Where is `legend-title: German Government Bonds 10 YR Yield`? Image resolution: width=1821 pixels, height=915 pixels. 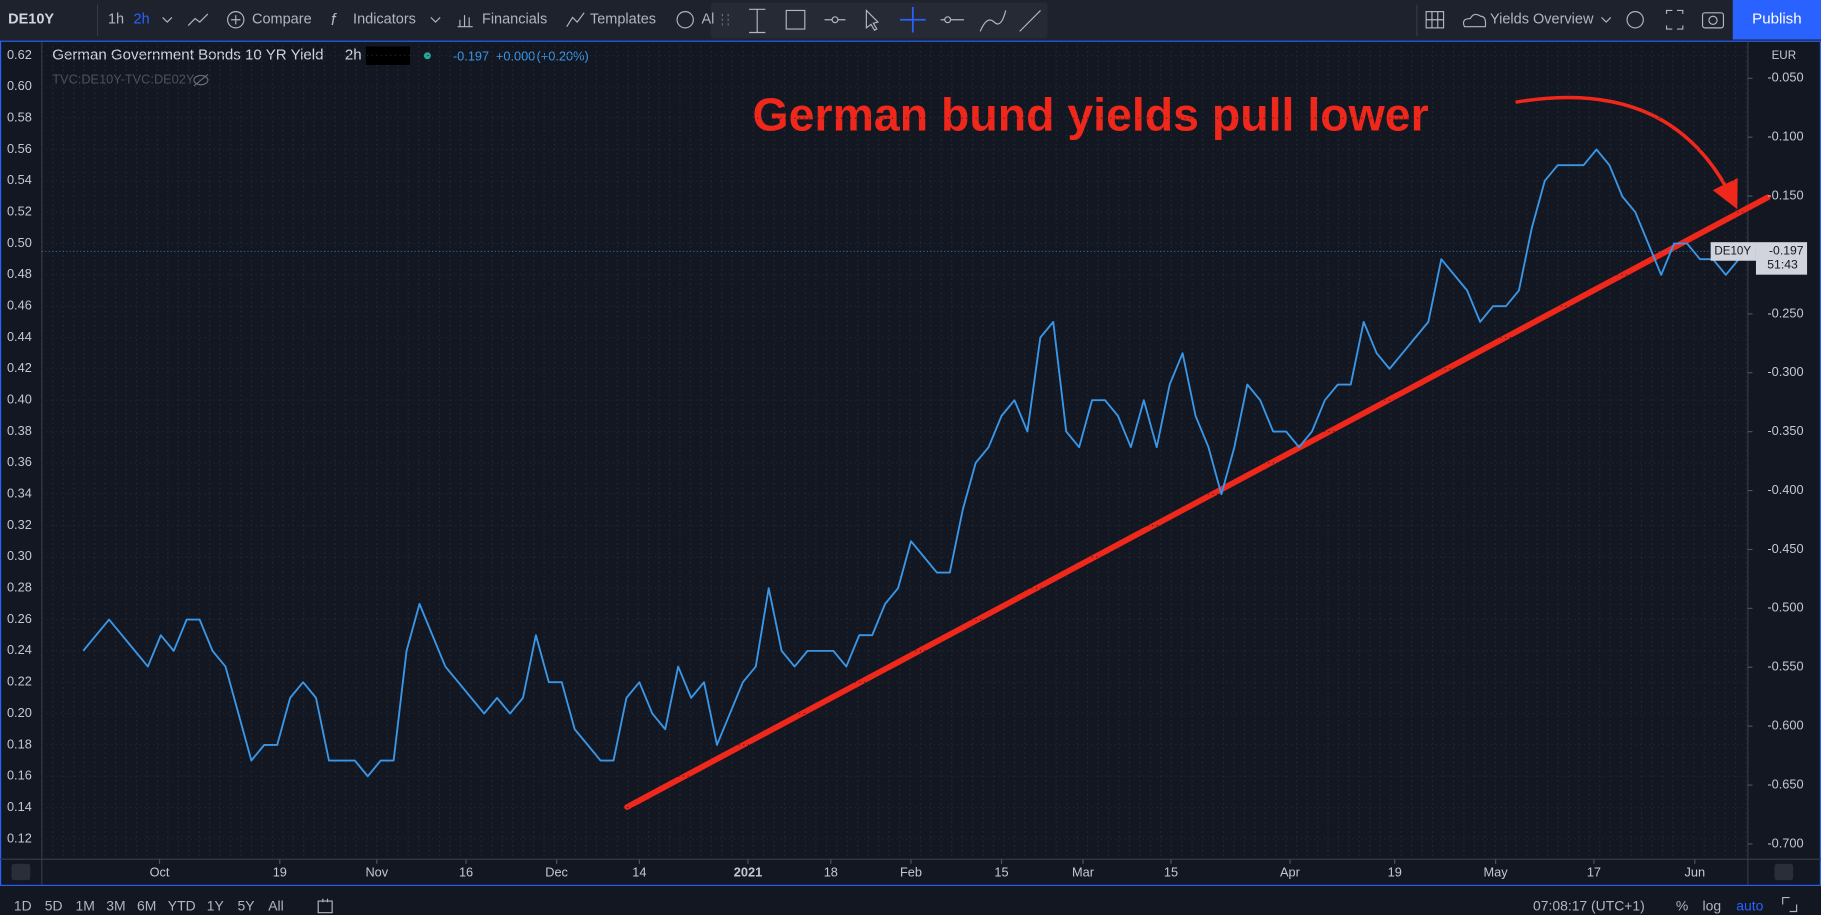 legend-title: German Government Bonds 10 YR Yield is located at coordinates (187, 55).